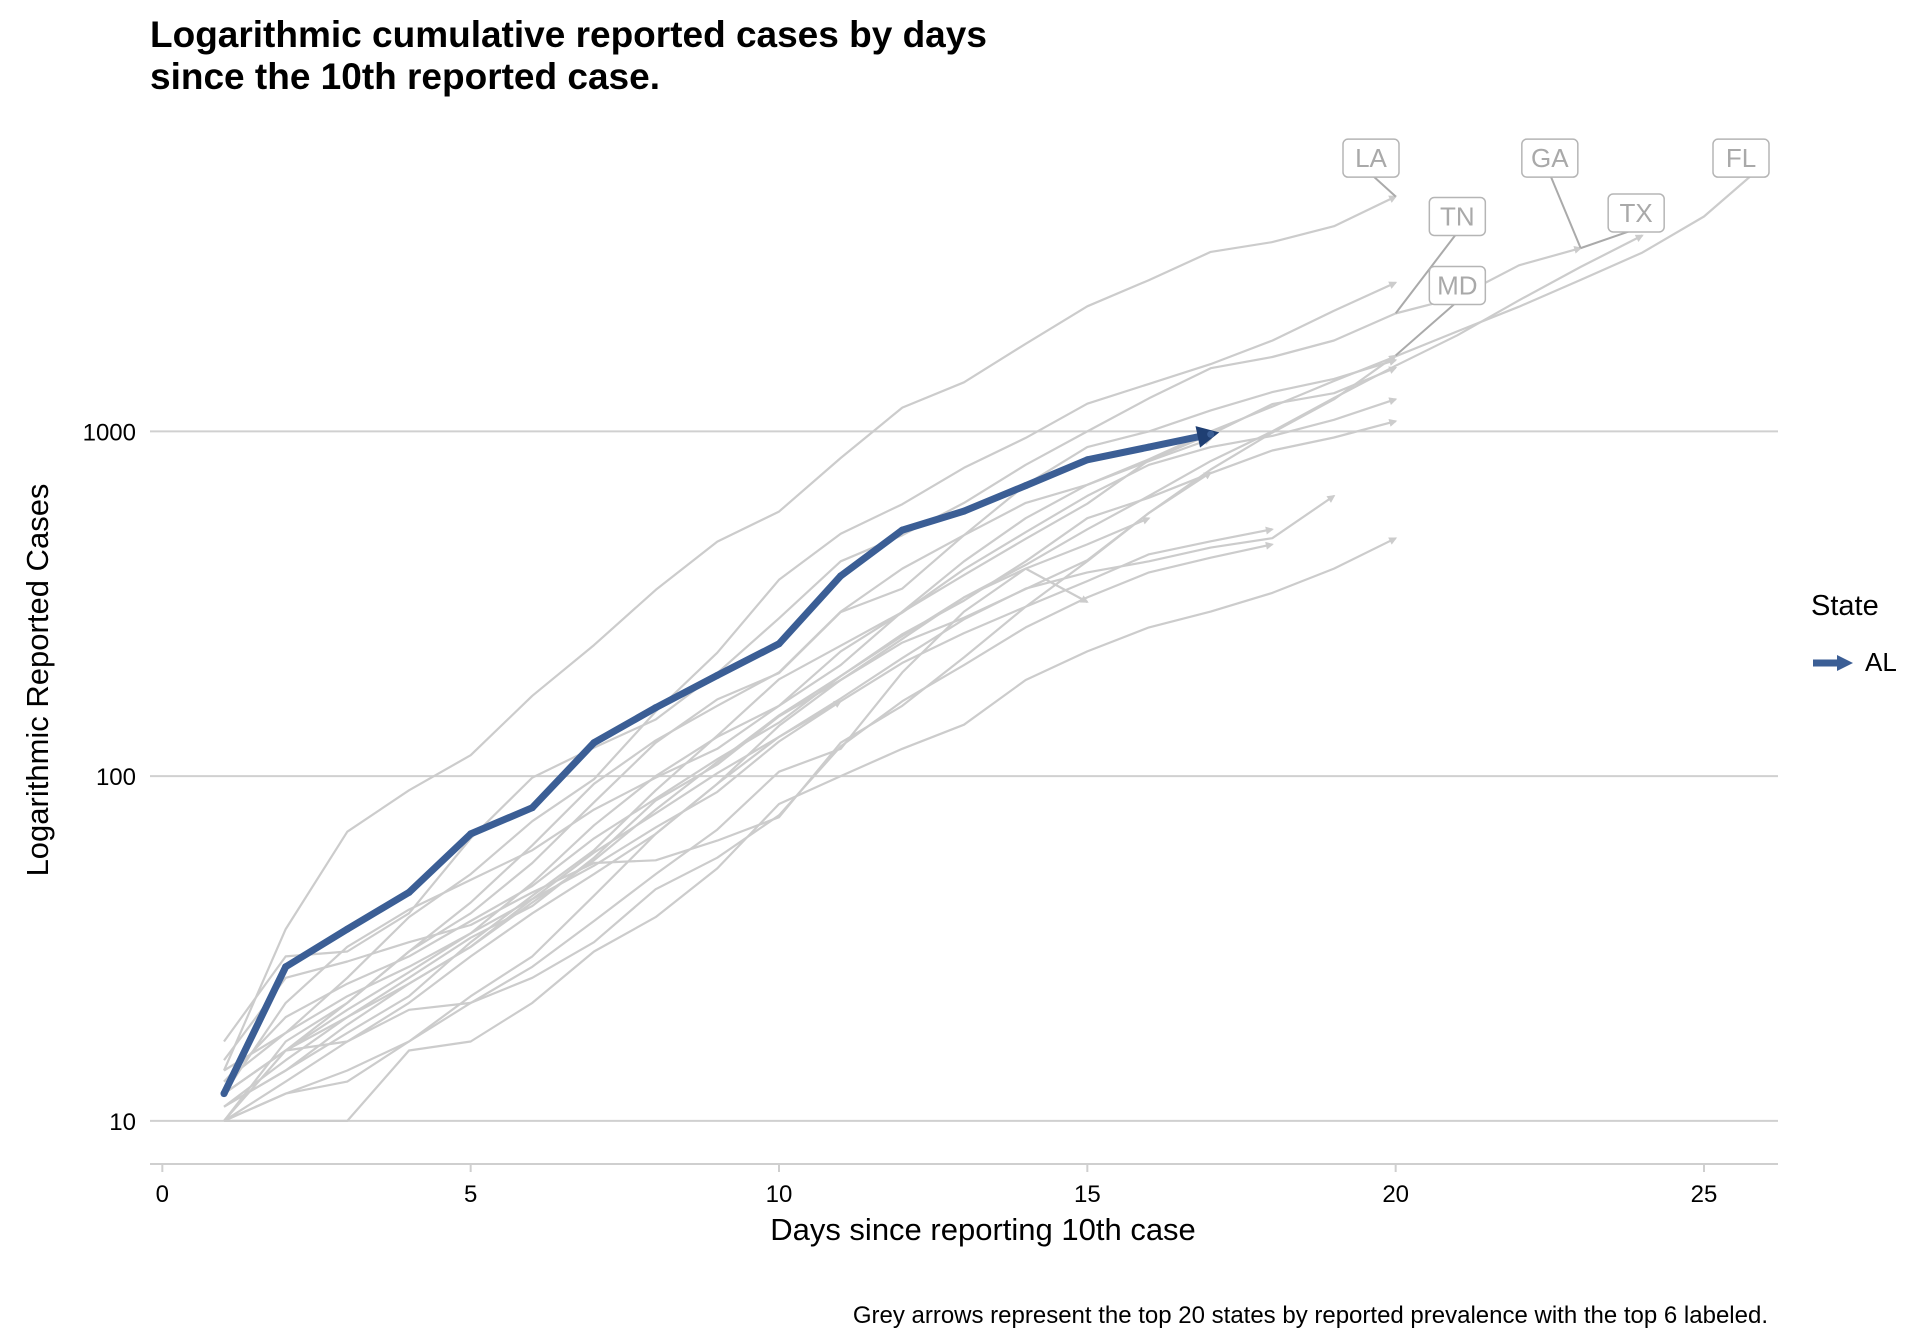  What do you see at coordinates (1833, 662) in the screenshot?
I see `legend-arrow-icon` at bounding box center [1833, 662].